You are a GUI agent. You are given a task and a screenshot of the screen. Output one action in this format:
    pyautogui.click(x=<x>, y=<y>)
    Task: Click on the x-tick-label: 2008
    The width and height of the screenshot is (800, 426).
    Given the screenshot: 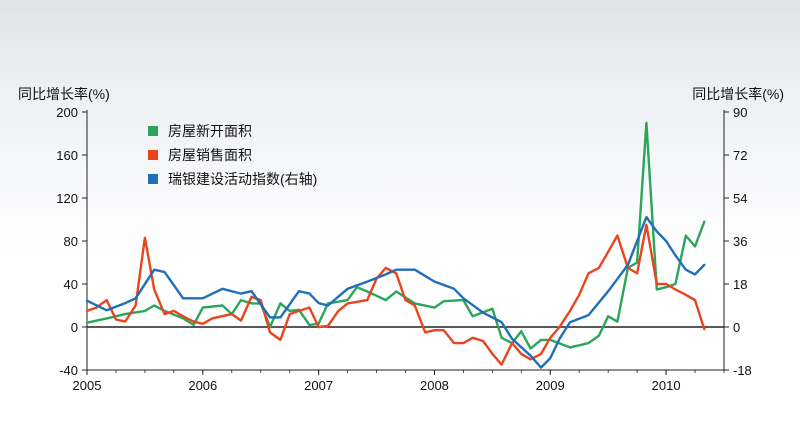 What is the action you would take?
    pyautogui.click(x=434, y=385)
    